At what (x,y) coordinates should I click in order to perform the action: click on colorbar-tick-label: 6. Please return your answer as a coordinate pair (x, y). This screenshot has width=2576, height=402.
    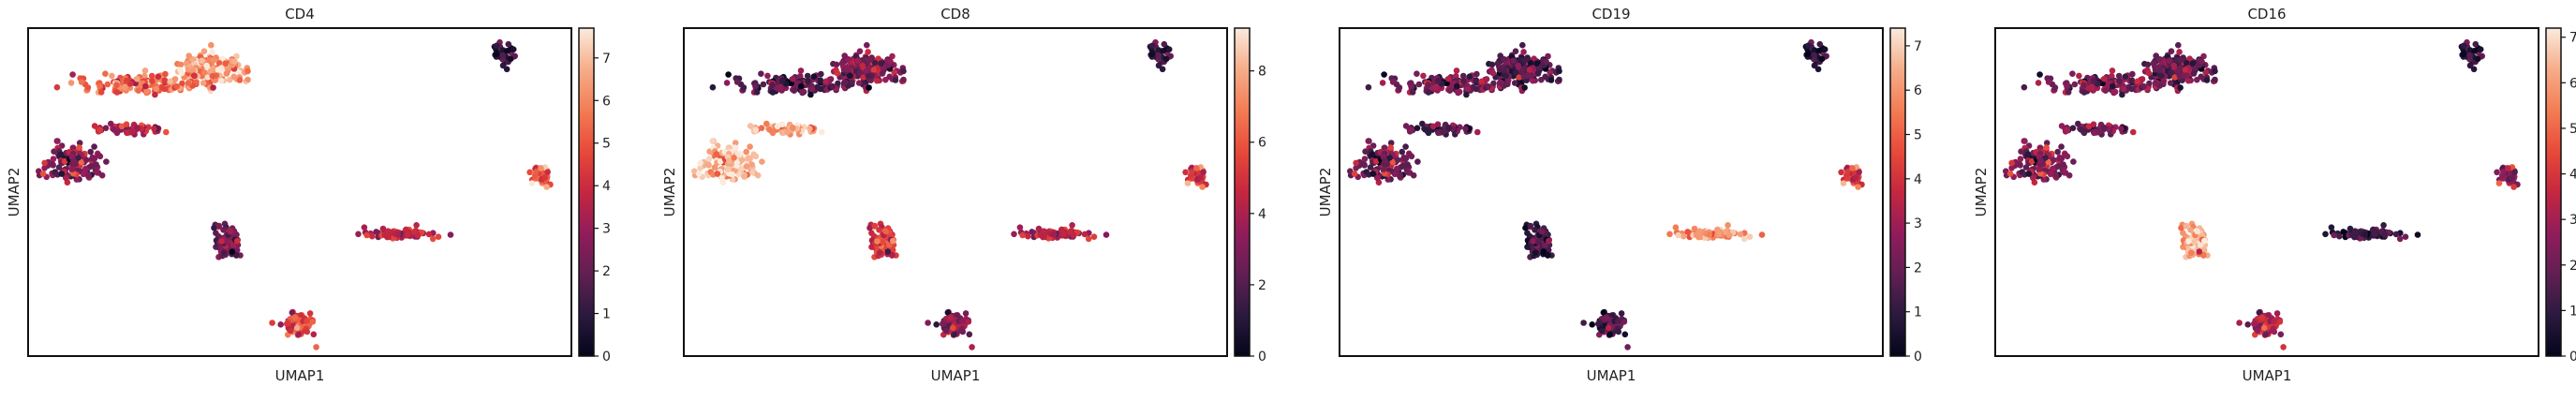
    Looking at the image, I should click on (1918, 91).